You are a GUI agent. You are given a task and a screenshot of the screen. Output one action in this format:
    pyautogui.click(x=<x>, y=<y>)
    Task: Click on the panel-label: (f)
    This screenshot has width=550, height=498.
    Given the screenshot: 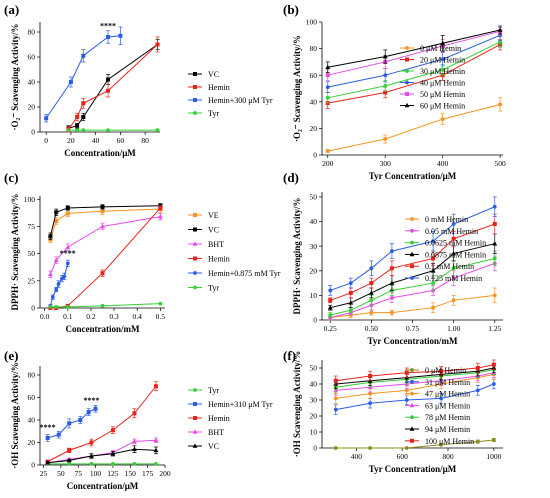 What is the action you would take?
    pyautogui.click(x=289, y=355)
    